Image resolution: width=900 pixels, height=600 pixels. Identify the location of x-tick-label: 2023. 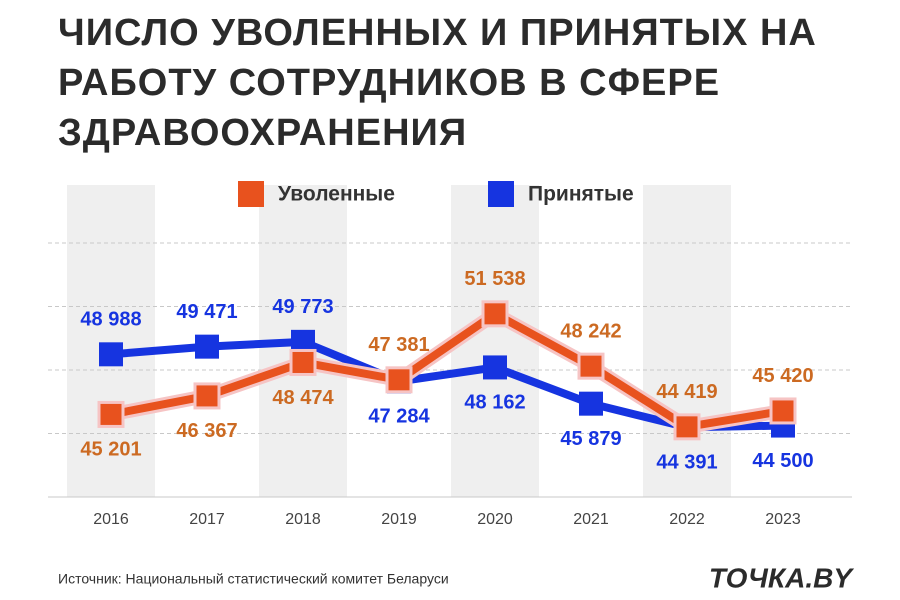
(783, 519).